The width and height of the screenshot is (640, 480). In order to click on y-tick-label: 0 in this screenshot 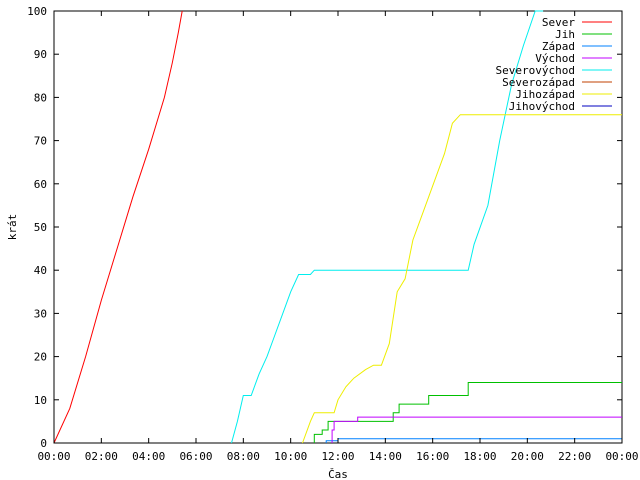, I will do `click(43, 443)`.